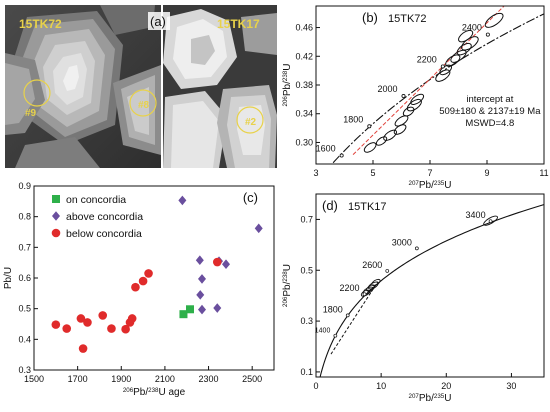 Image resolution: width=550 pixels, height=412 pixels. Describe the element at coordinates (24, 186) in the screenshot. I see `c-y-tick-label-6: 0.9` at that location.